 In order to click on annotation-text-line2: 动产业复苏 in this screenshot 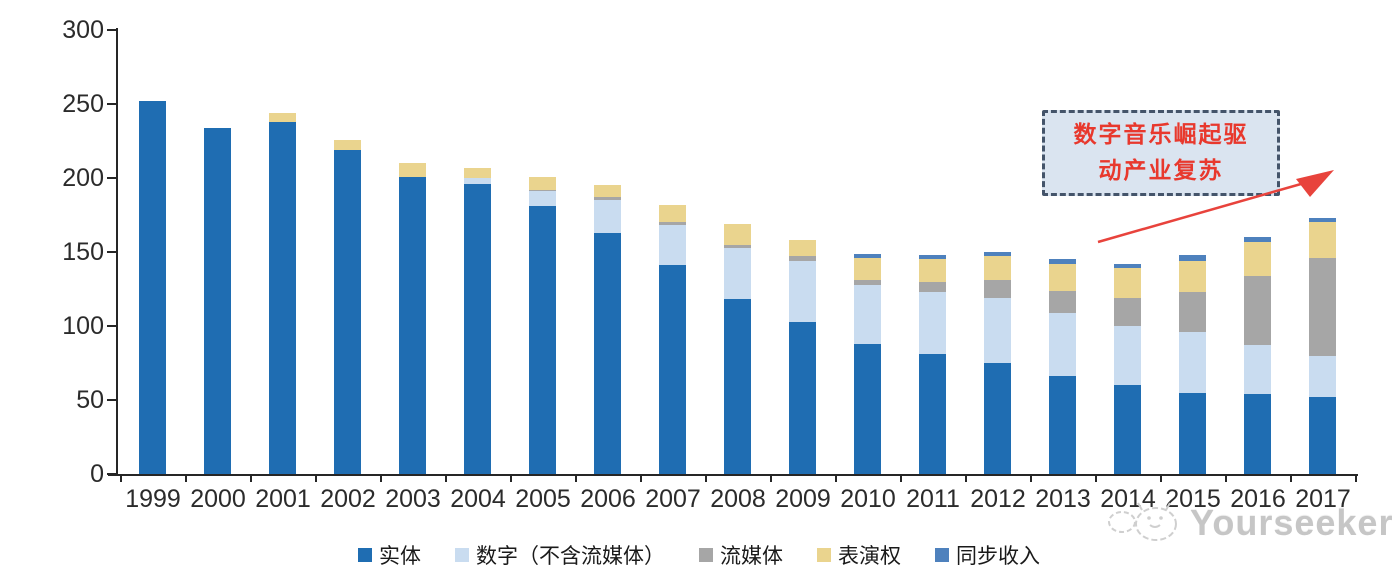, I will do `click(1161, 171)`.